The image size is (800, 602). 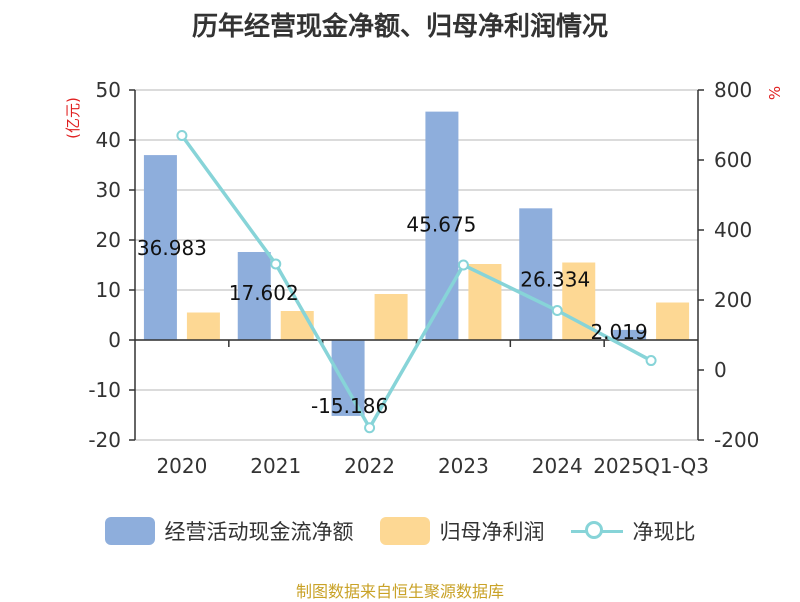 I want to click on legend: 经营活动现金流净额 归母净利润 净现比, so click(x=400, y=531).